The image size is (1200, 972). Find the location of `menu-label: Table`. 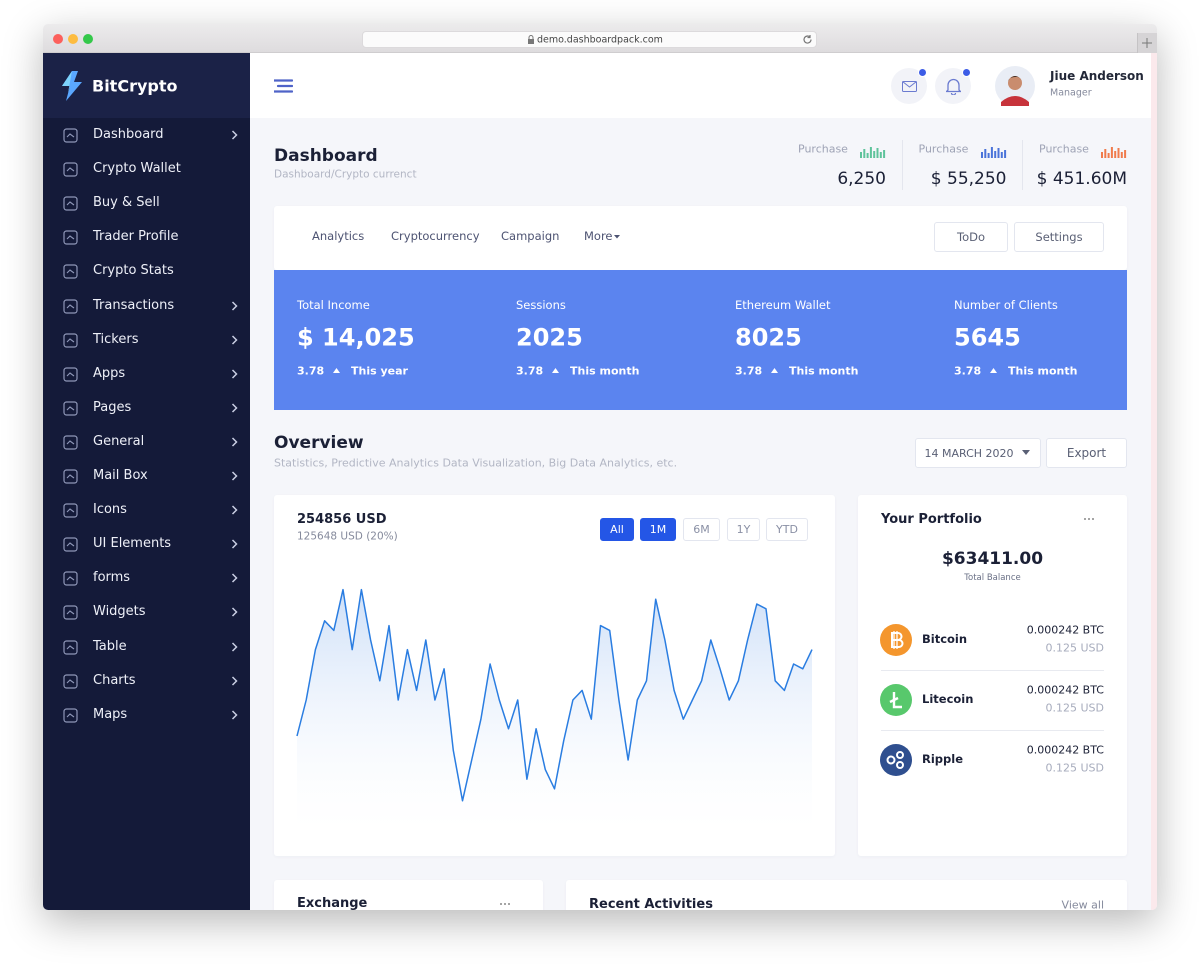

menu-label: Table is located at coordinates (110, 646).